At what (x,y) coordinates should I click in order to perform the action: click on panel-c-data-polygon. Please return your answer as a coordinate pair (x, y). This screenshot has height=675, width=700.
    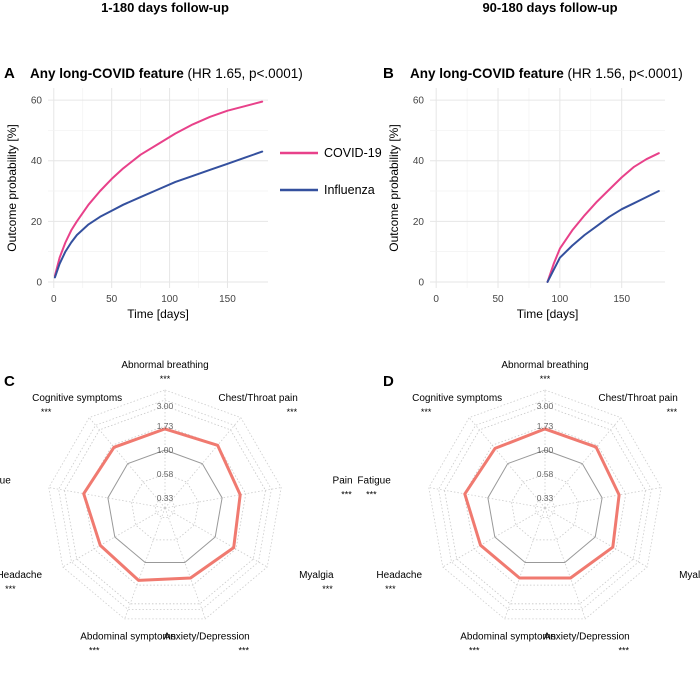
    Looking at the image, I should click on (162, 504).